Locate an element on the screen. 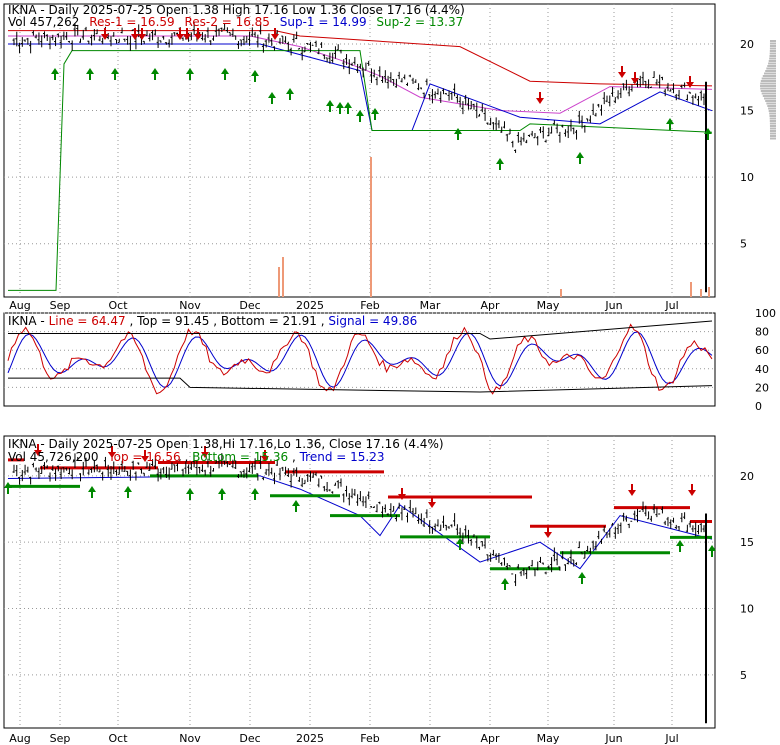 This screenshot has width=780, height=745. osc-line-readout: Line = 64.47 is located at coordinates (87, 321).